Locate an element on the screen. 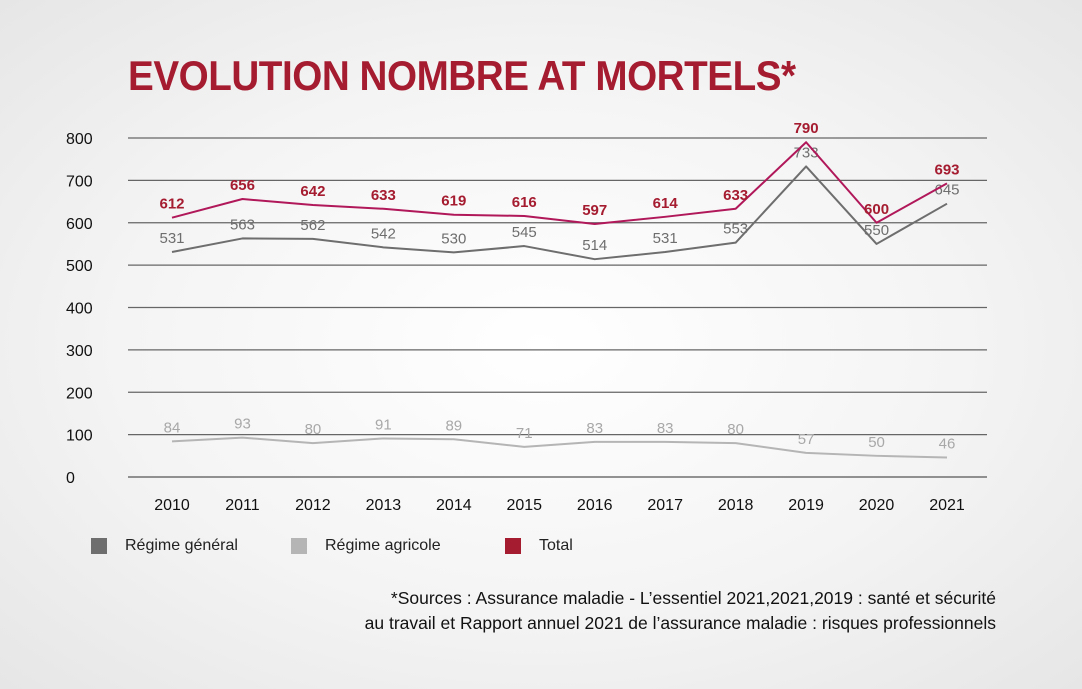  legend-label: Régime agricole is located at coordinates (383, 545).